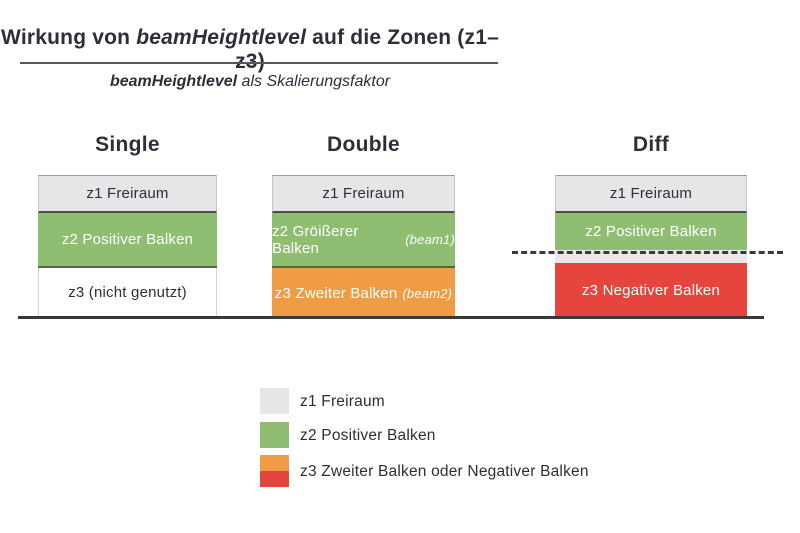 The image size is (800, 533). I want to click on diff-z2-label: z2 Positiver Balken, so click(651, 231).